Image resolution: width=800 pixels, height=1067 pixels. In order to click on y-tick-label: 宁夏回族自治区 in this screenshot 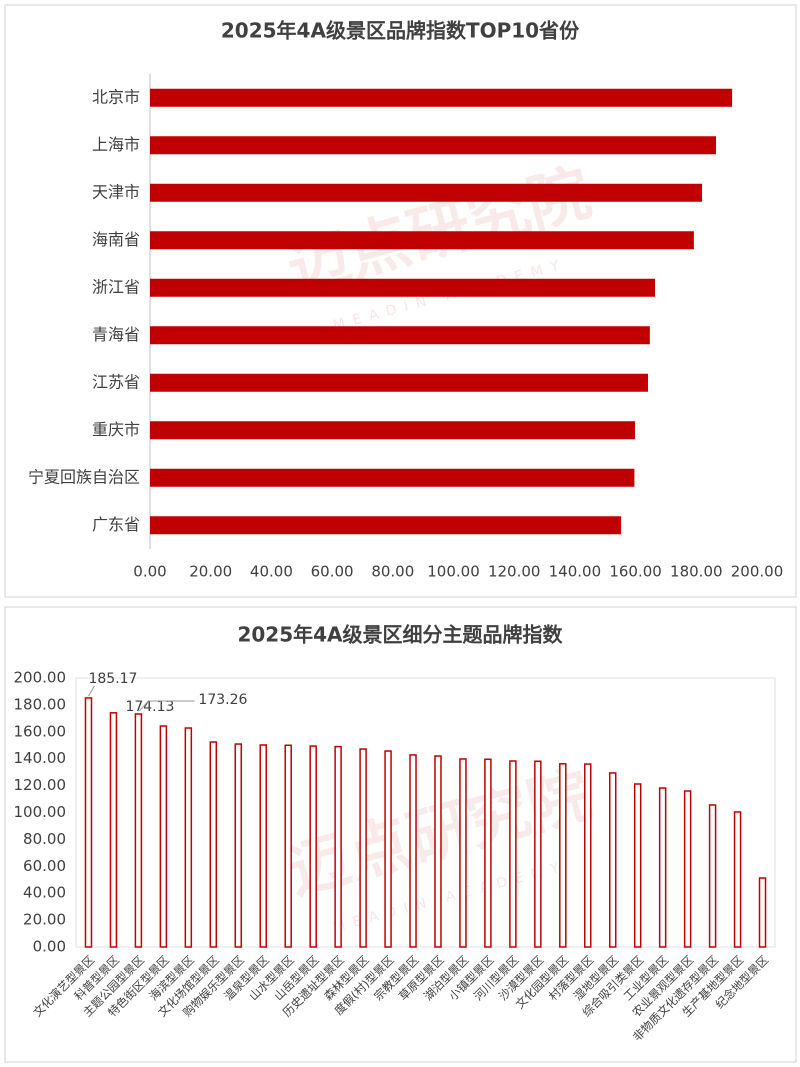, I will do `click(84, 476)`.